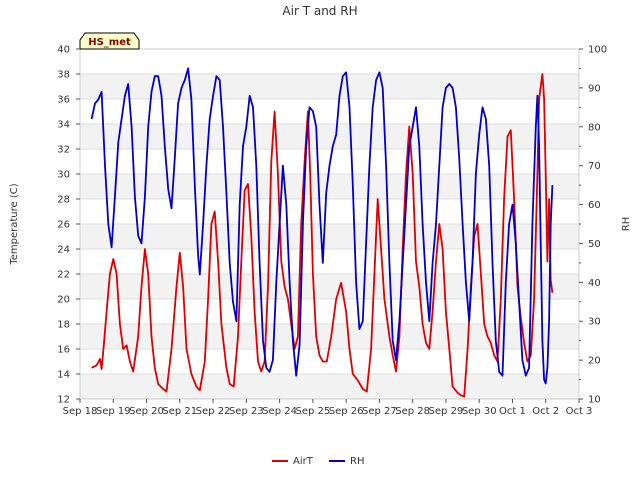 The image size is (640, 480). I want to click on legend: AirT RH, so click(318, 461).